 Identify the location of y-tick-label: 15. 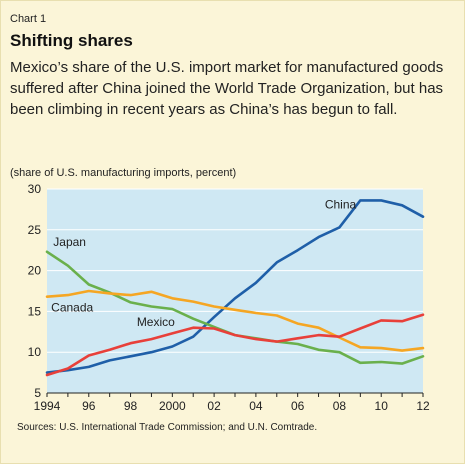
(35, 311).